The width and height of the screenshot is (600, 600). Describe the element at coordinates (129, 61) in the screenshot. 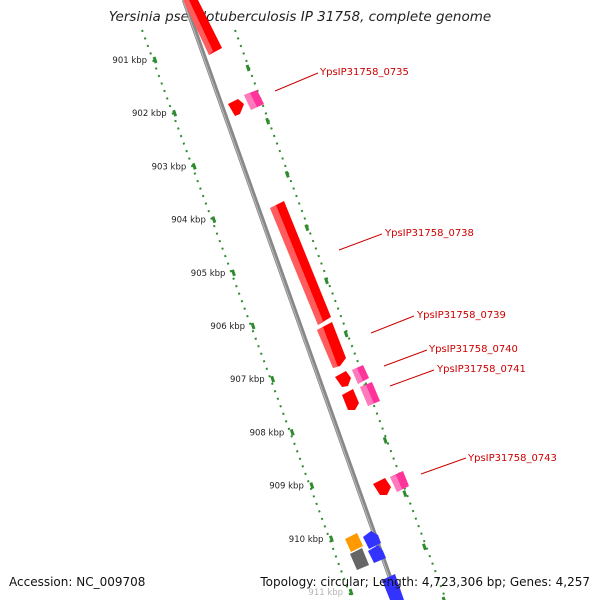

I see `tick-label: 901 kbp` at that location.